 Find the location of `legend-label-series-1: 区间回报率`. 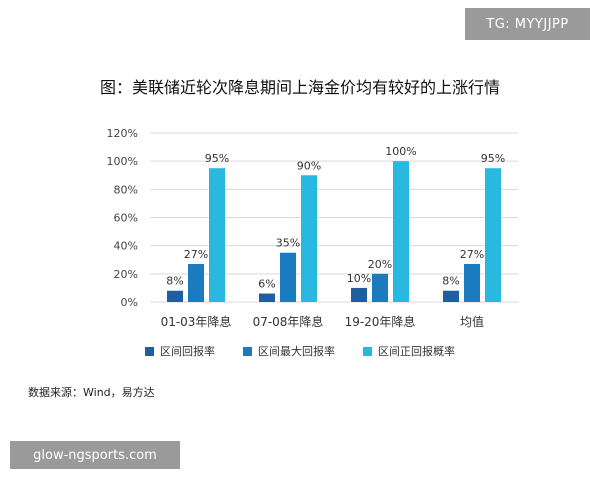

legend-label-series-1: 区间回报率 is located at coordinates (187, 351).